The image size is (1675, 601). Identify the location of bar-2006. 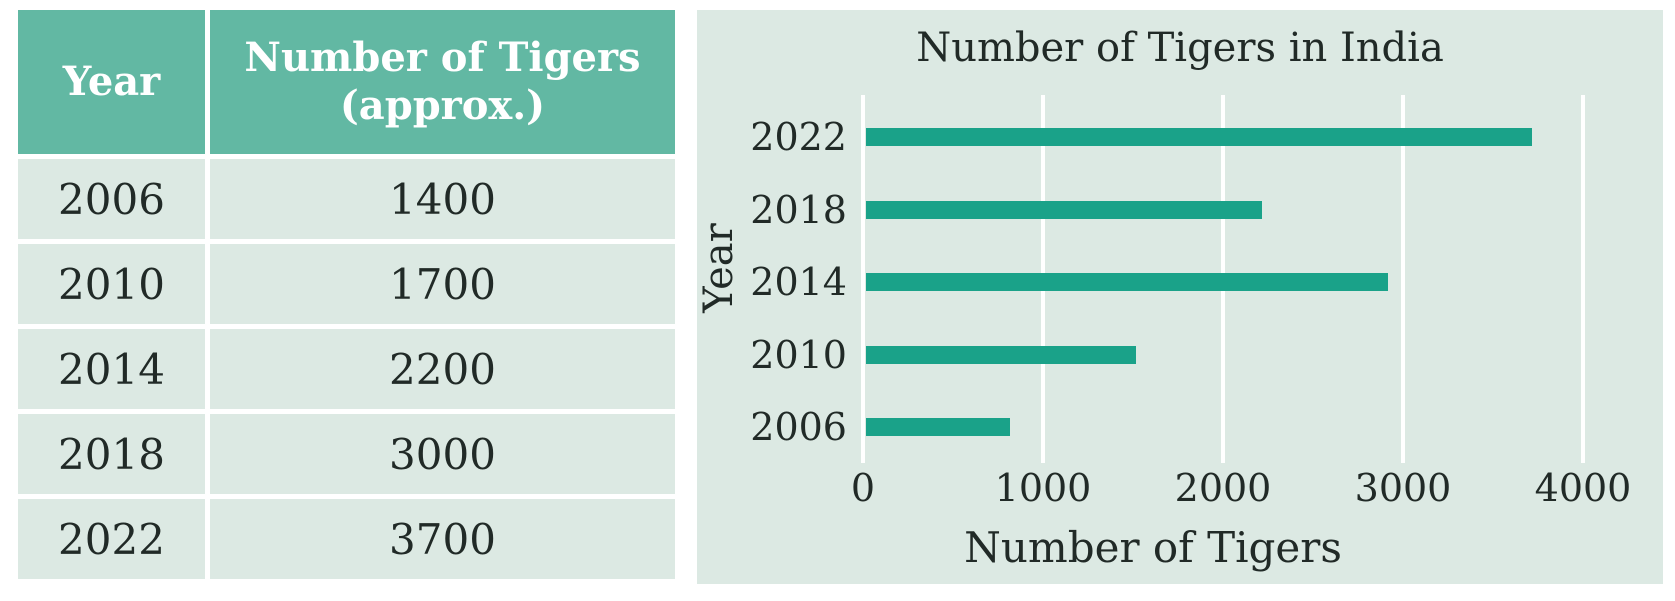
(938, 427).